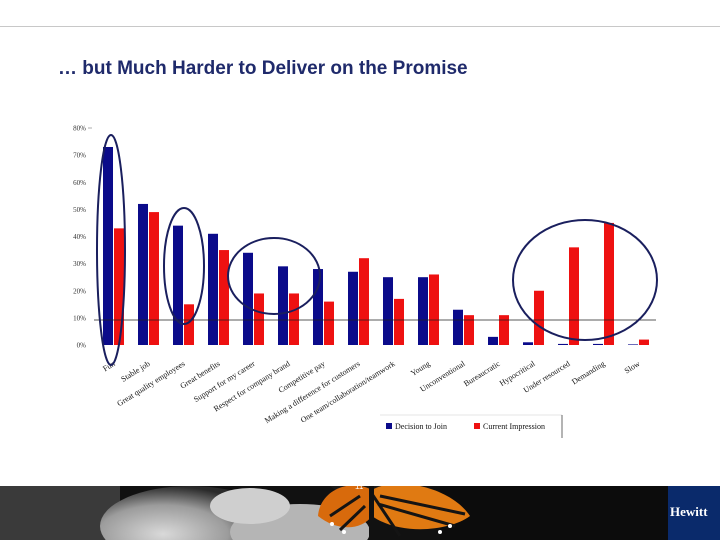 The width and height of the screenshot is (720, 540). Describe the element at coordinates (359, 486) in the screenshot. I see `page-number: 11` at that location.